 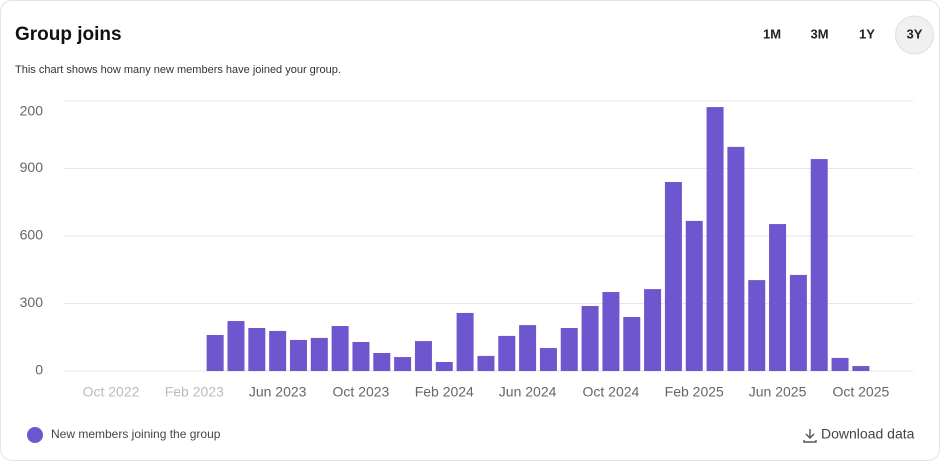 What do you see at coordinates (778, 392) in the screenshot?
I see `x-tick-label: Jun 2025` at bounding box center [778, 392].